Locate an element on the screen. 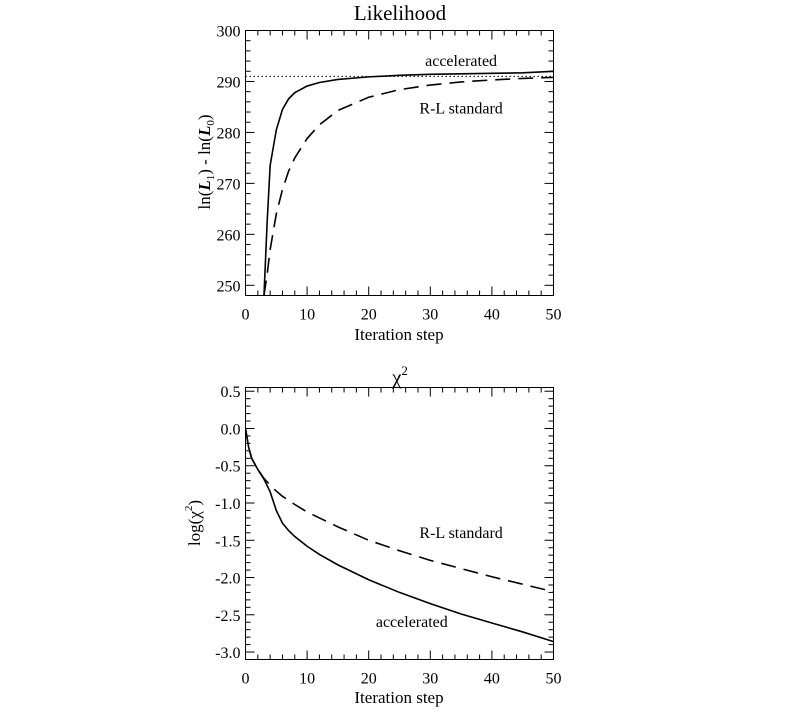  y-axis-title: log(χ2) is located at coordinates (193, 523).